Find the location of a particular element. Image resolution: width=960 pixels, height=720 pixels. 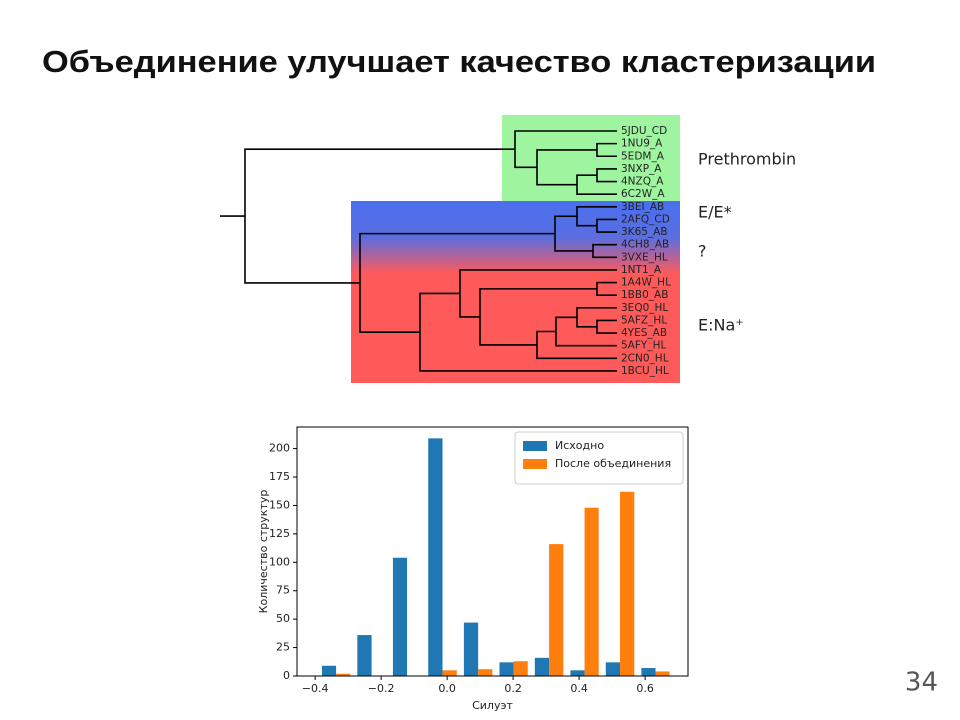

leaf-label: 2AFQ_CD is located at coordinates (645, 219).